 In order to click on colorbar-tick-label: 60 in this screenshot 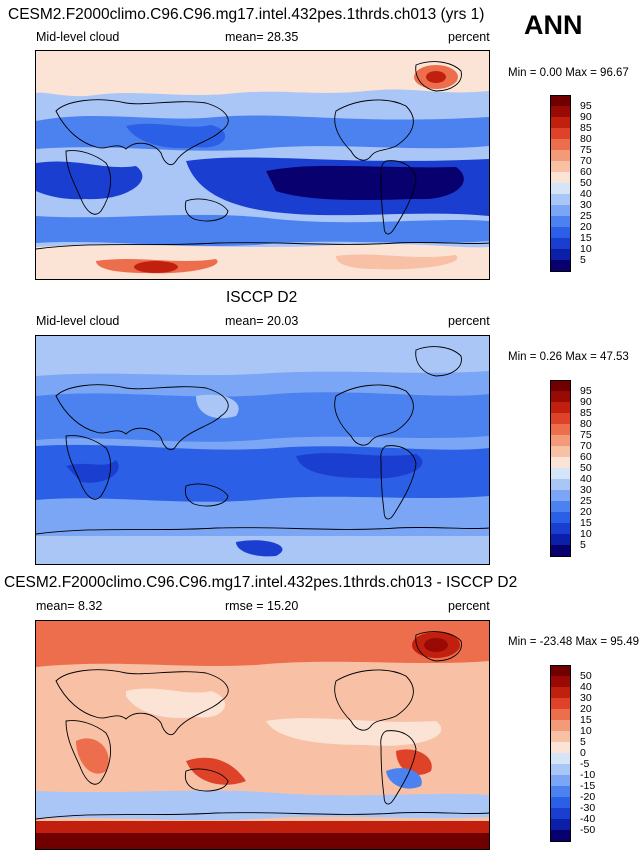, I will do `click(586, 457)`.